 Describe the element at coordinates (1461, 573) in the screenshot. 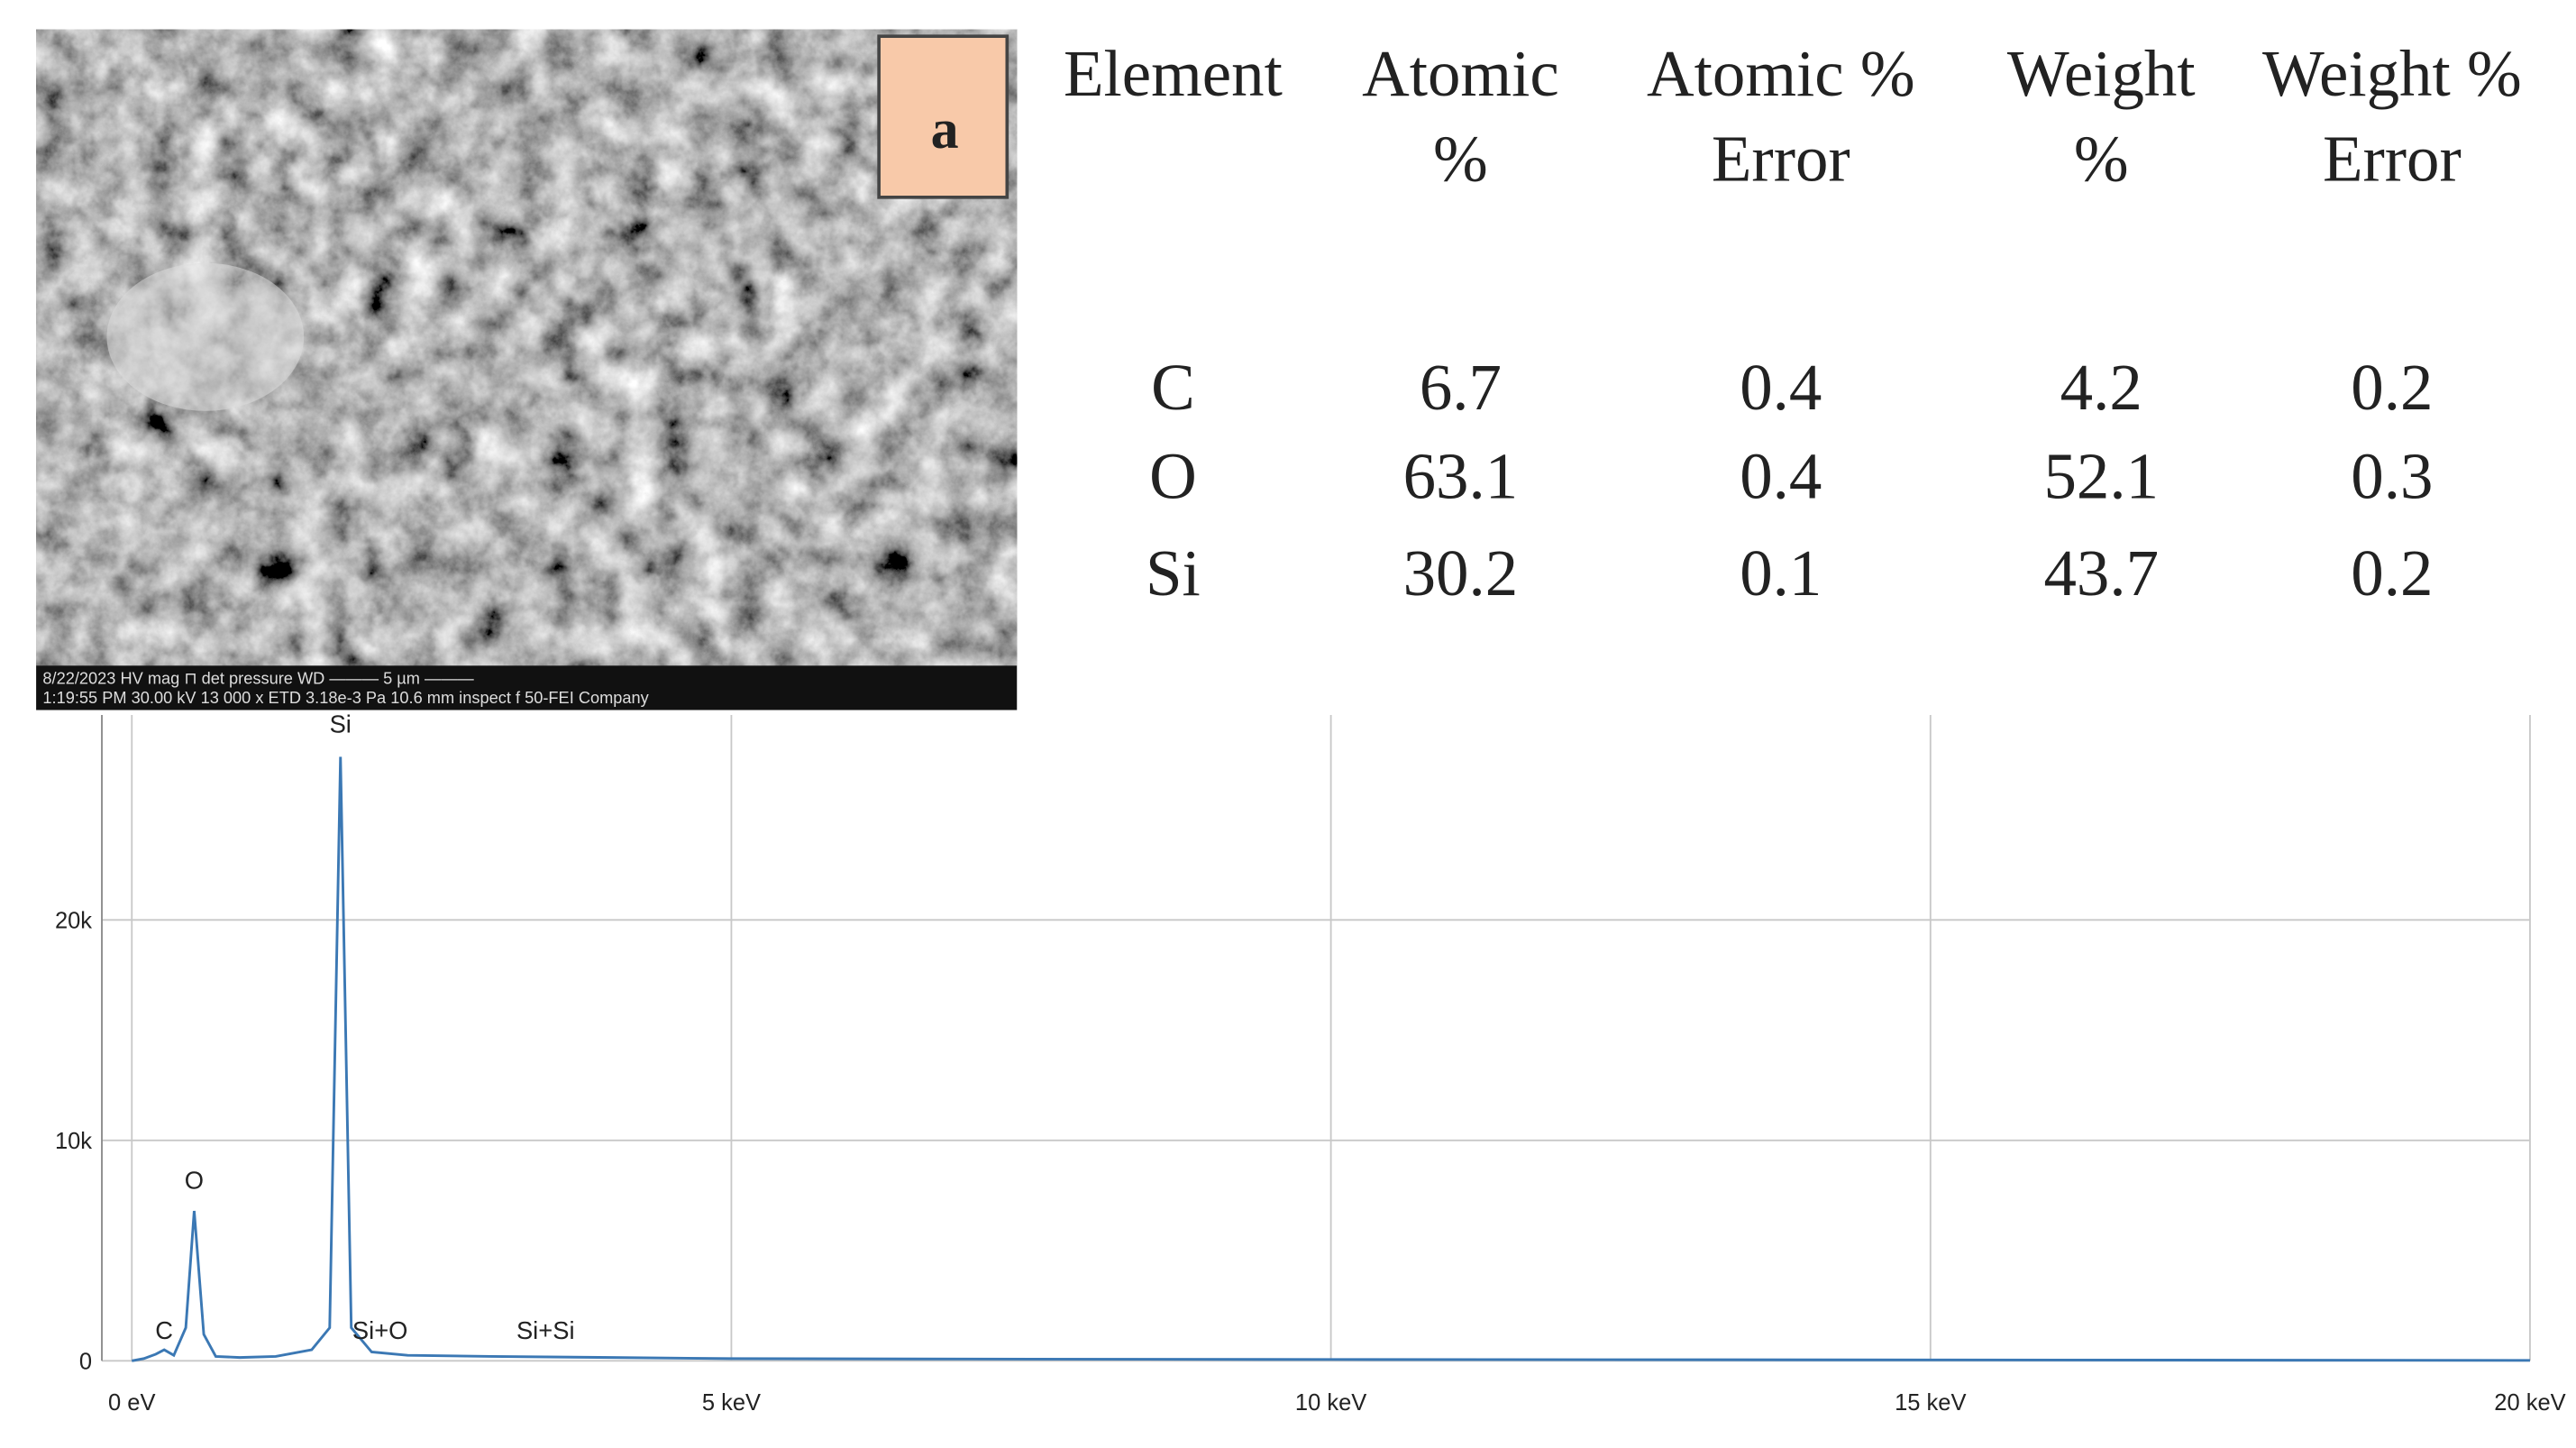

I see `table-cell: 30.2` at that location.